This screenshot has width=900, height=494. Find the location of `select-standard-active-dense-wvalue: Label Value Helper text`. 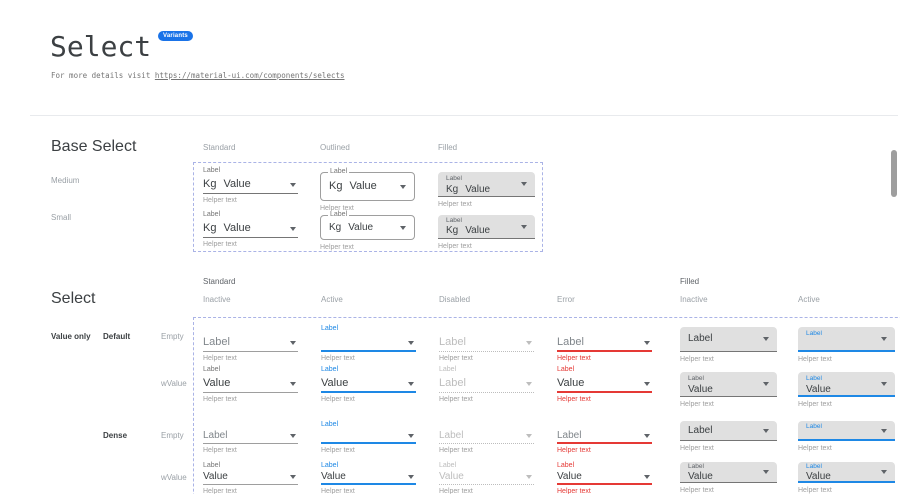

select-standard-active-dense-wvalue: Label Value Helper text is located at coordinates (368, 478).